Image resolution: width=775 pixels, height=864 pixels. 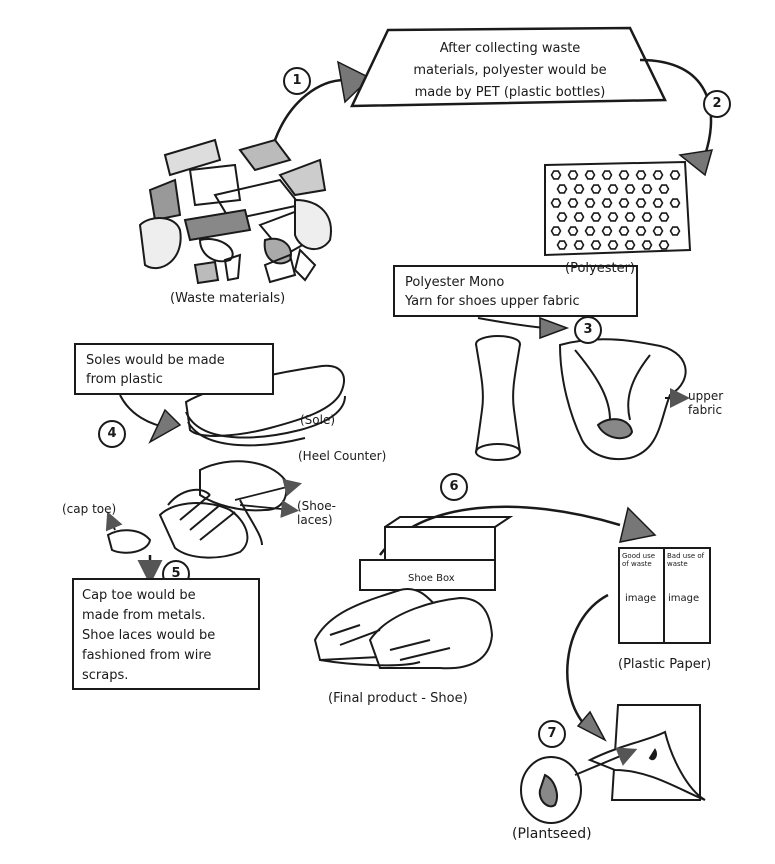 I want to click on step-number-7: 7, so click(x=552, y=734).